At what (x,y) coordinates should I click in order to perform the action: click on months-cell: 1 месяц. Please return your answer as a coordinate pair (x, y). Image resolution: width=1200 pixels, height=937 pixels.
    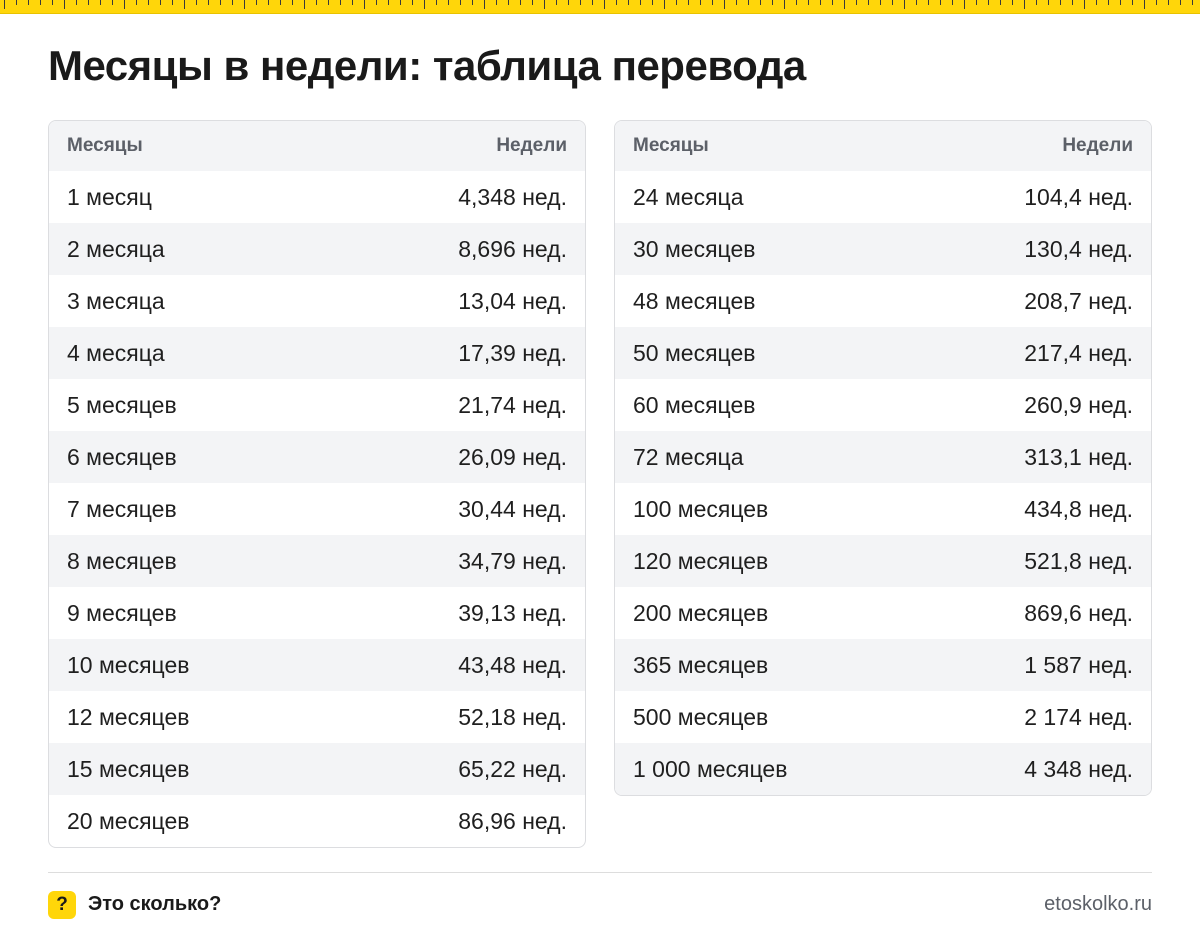
    Looking at the image, I should click on (109, 196).